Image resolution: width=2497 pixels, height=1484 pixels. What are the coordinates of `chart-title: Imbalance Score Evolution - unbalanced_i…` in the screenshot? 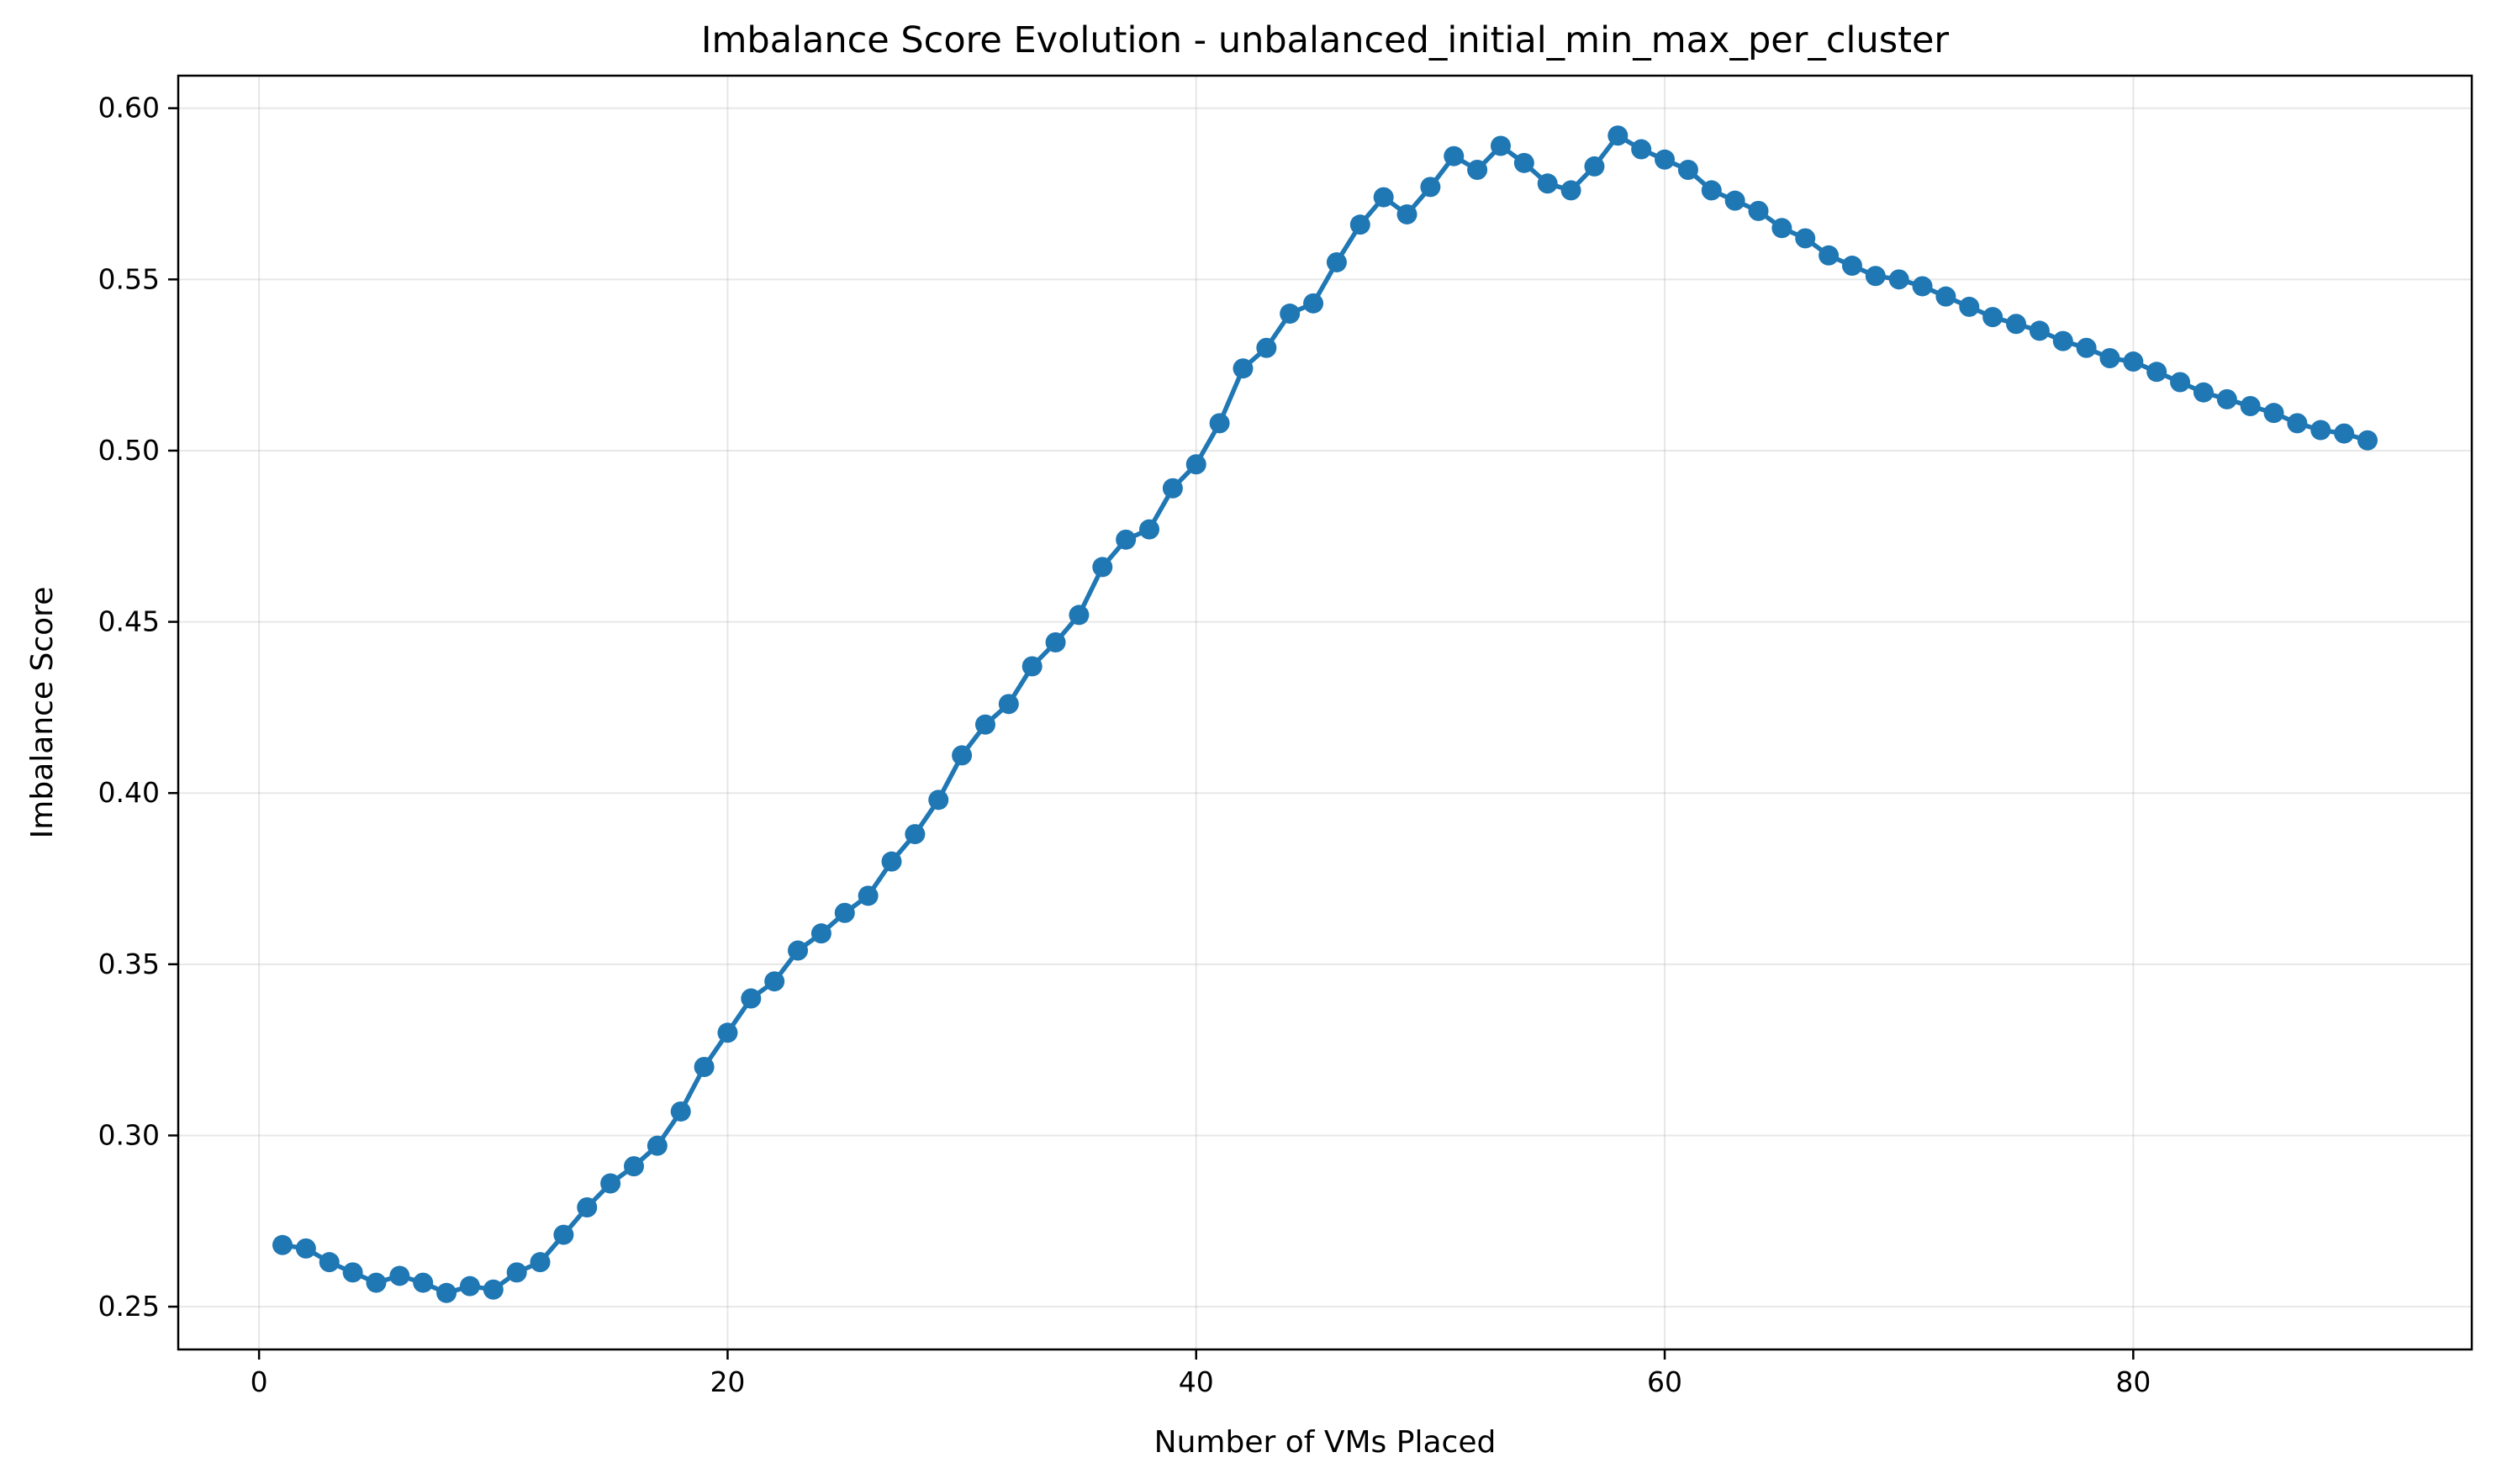 It's located at (1325, 40).